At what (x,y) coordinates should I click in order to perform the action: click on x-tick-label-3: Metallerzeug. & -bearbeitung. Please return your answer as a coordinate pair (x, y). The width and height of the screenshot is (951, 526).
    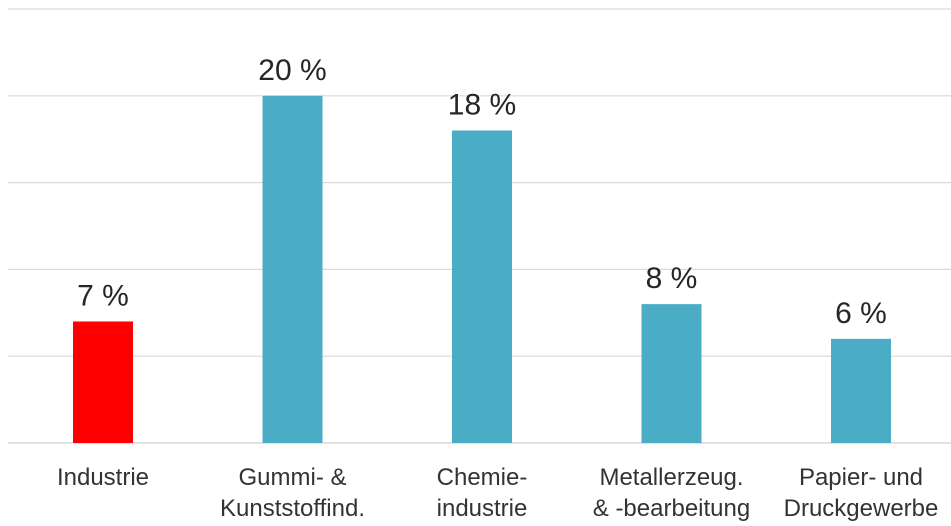
    Looking at the image, I should click on (671, 493).